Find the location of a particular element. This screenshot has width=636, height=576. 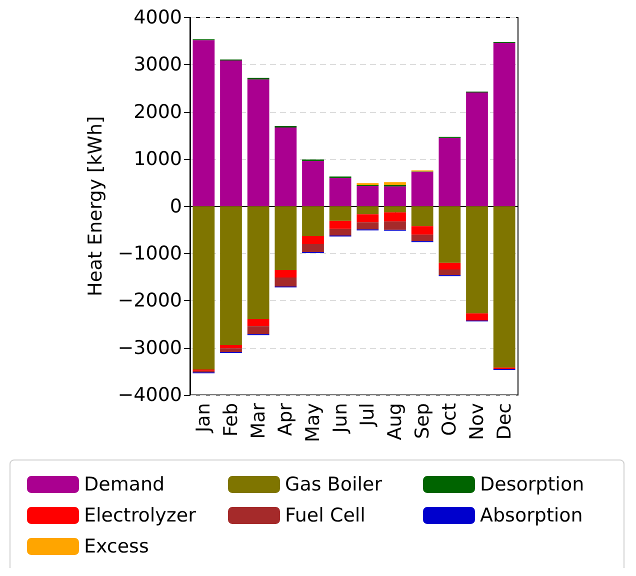

x-tick-label: Feb is located at coordinates (231, 420).